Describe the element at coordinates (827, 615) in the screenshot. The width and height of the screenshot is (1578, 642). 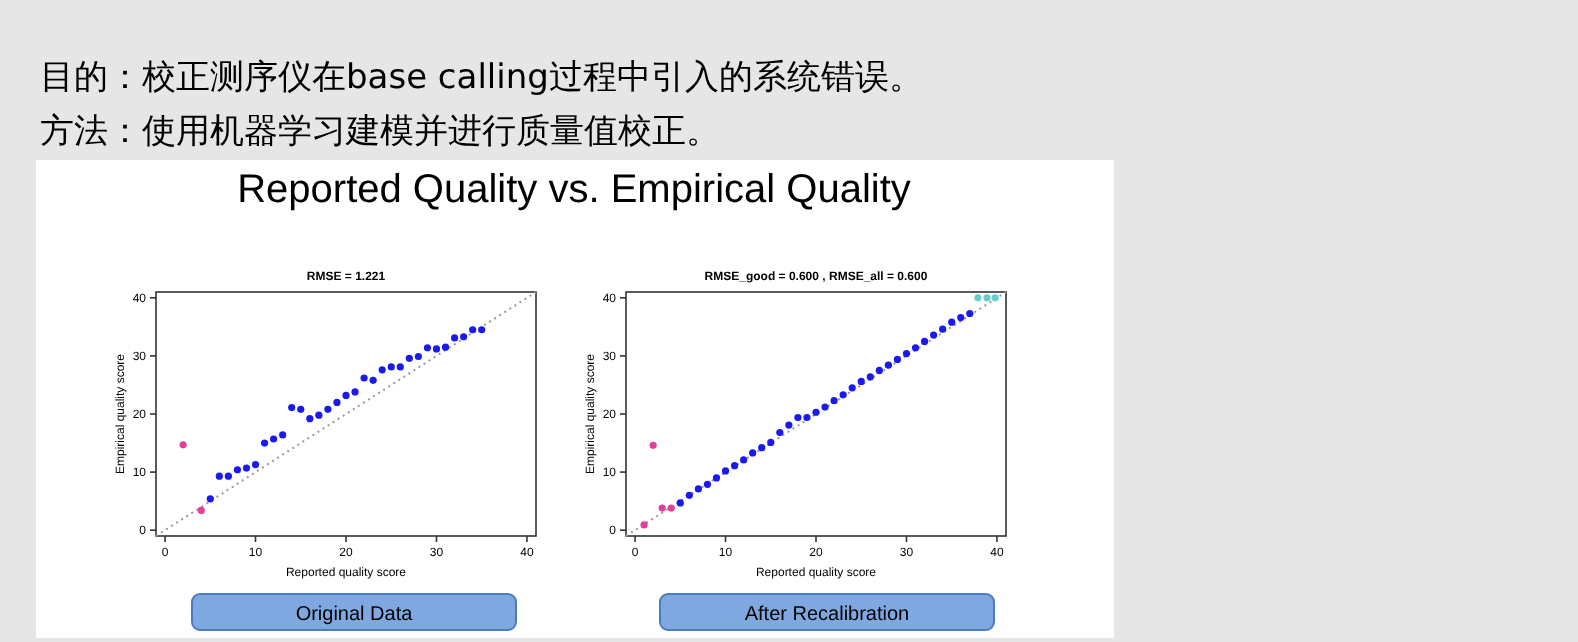
I see `text: After Recalibration` at that location.